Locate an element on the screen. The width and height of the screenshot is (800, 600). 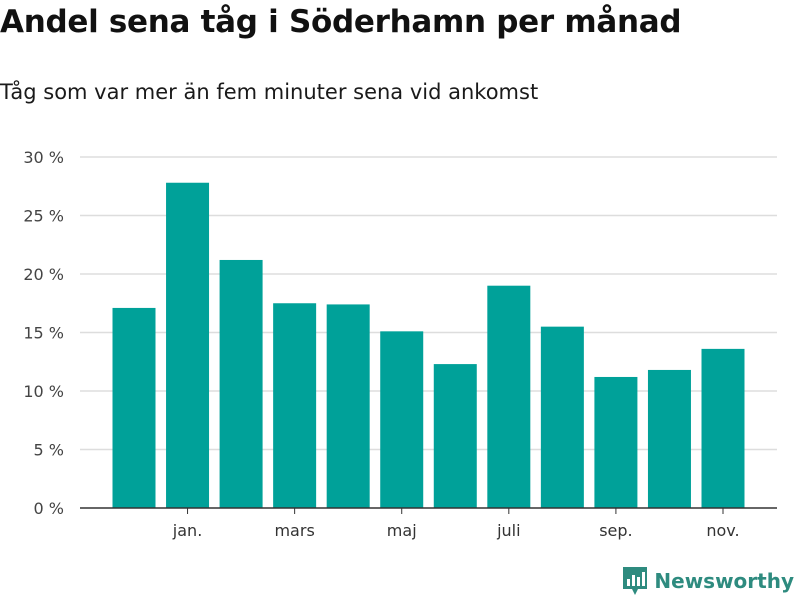
x-tick-label: sep. is located at coordinates (615, 530).